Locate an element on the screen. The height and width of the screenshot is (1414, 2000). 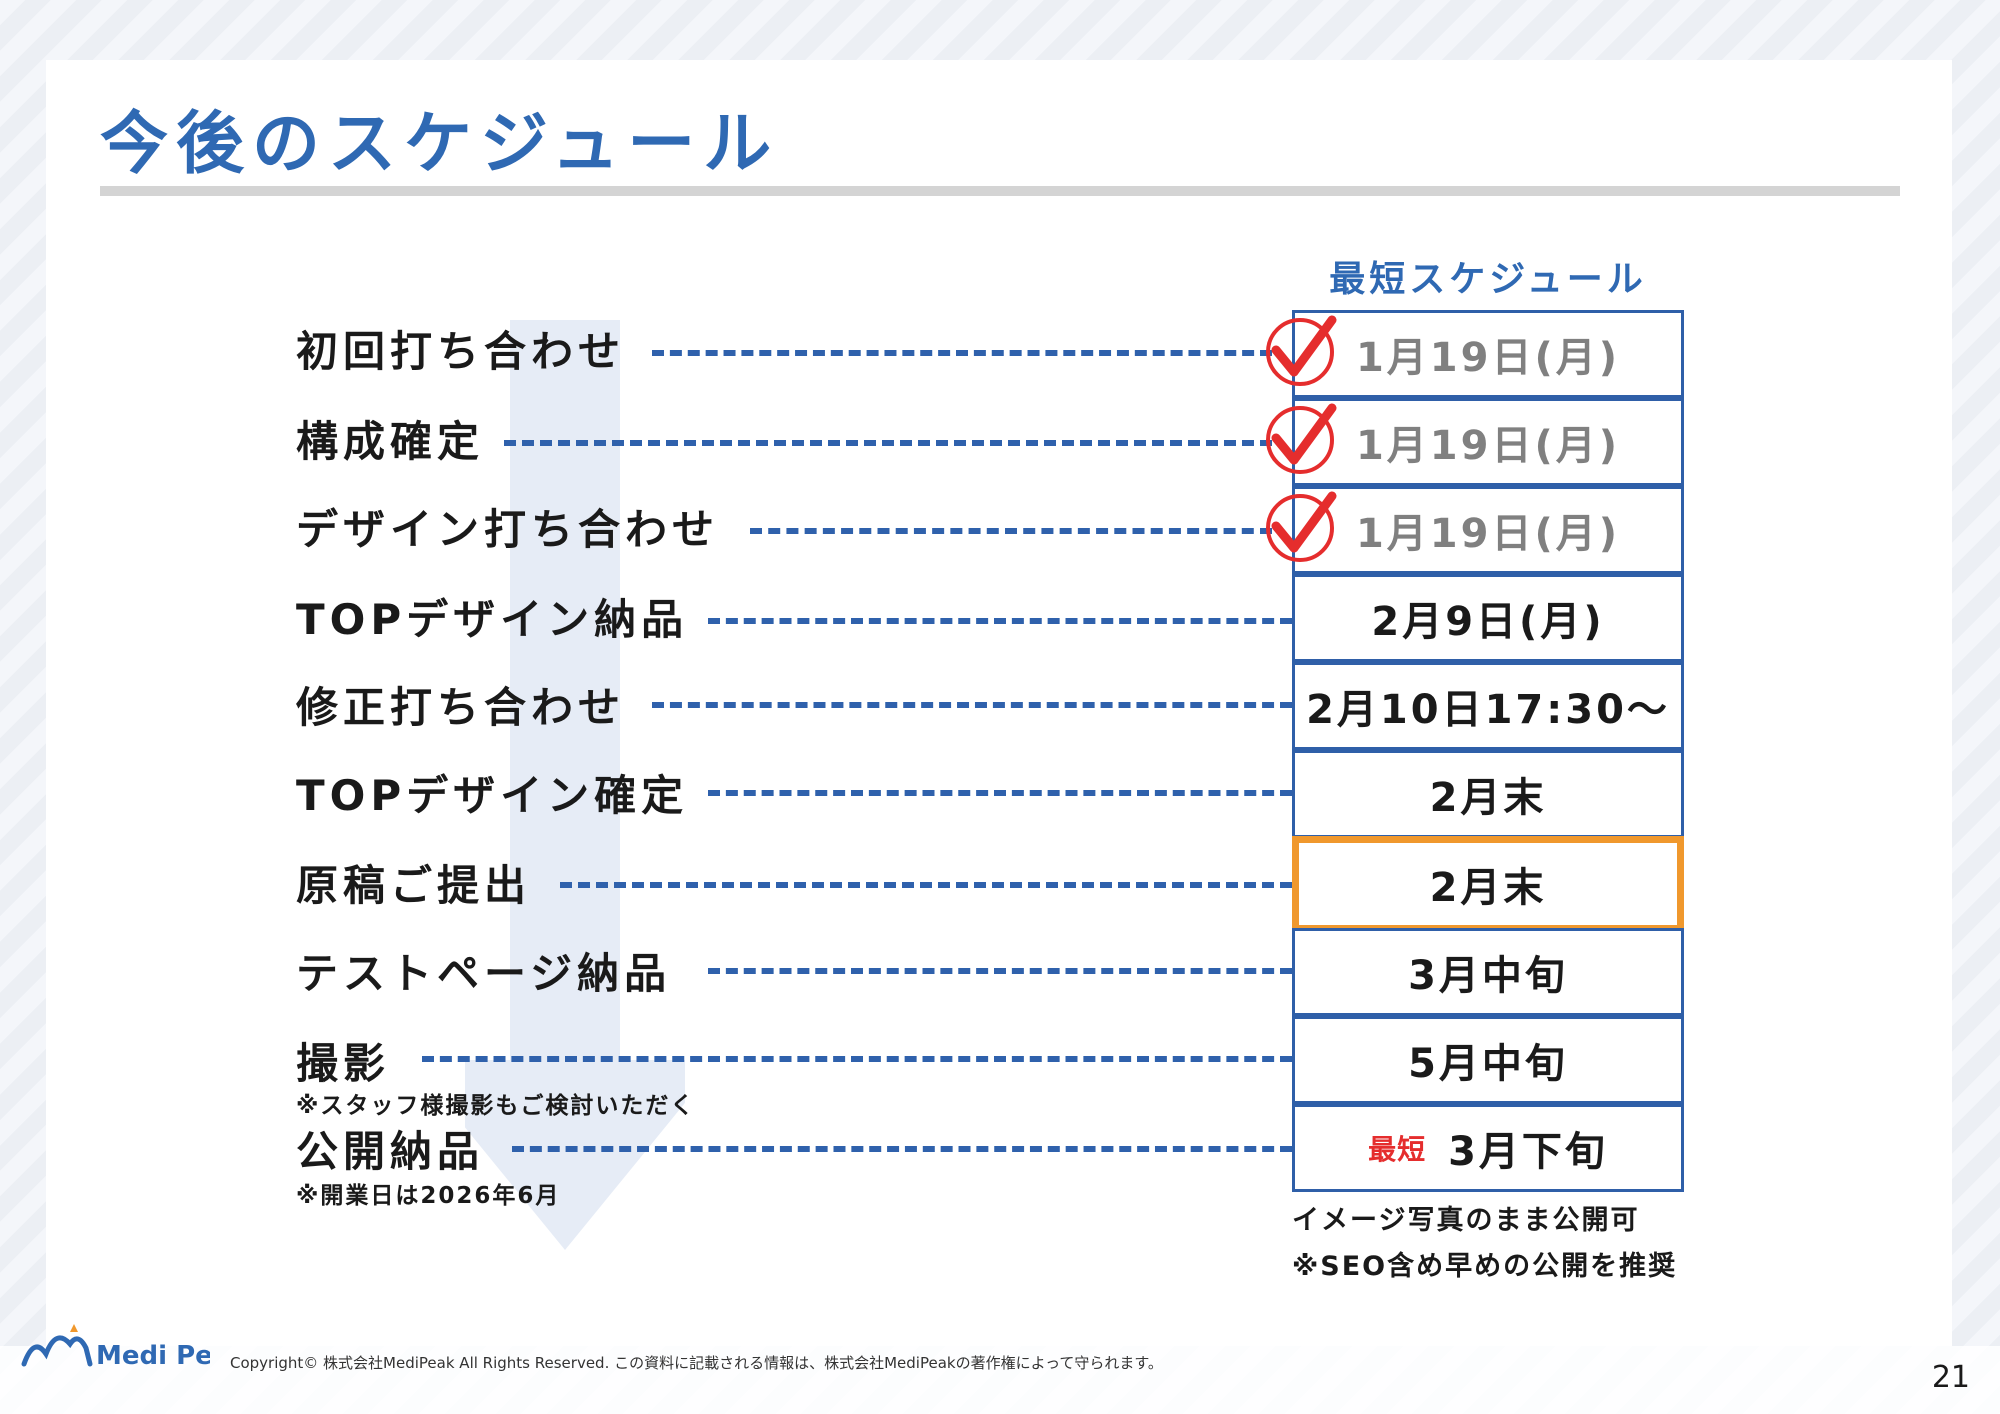
date-text: 2月9日(月) is located at coordinates (1488, 622).